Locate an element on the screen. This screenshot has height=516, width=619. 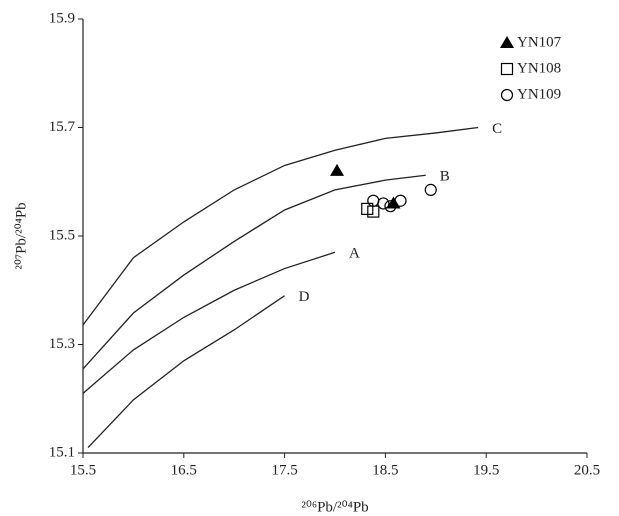
x-tick-label: 18.5 is located at coordinates (385, 470).